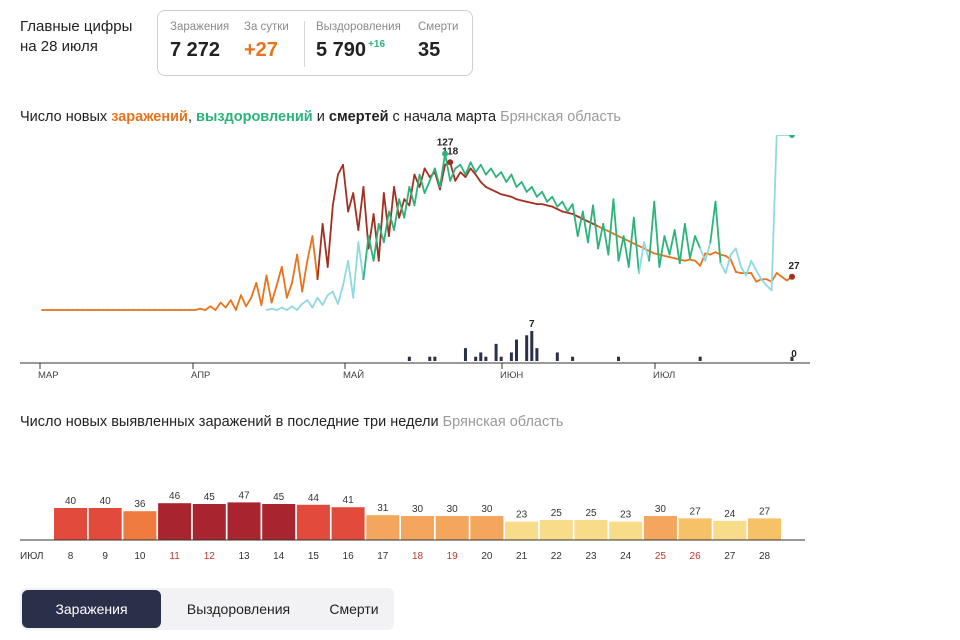 This screenshot has height=640, width=960. I want to click on infections-label: Заражения, so click(200, 27).